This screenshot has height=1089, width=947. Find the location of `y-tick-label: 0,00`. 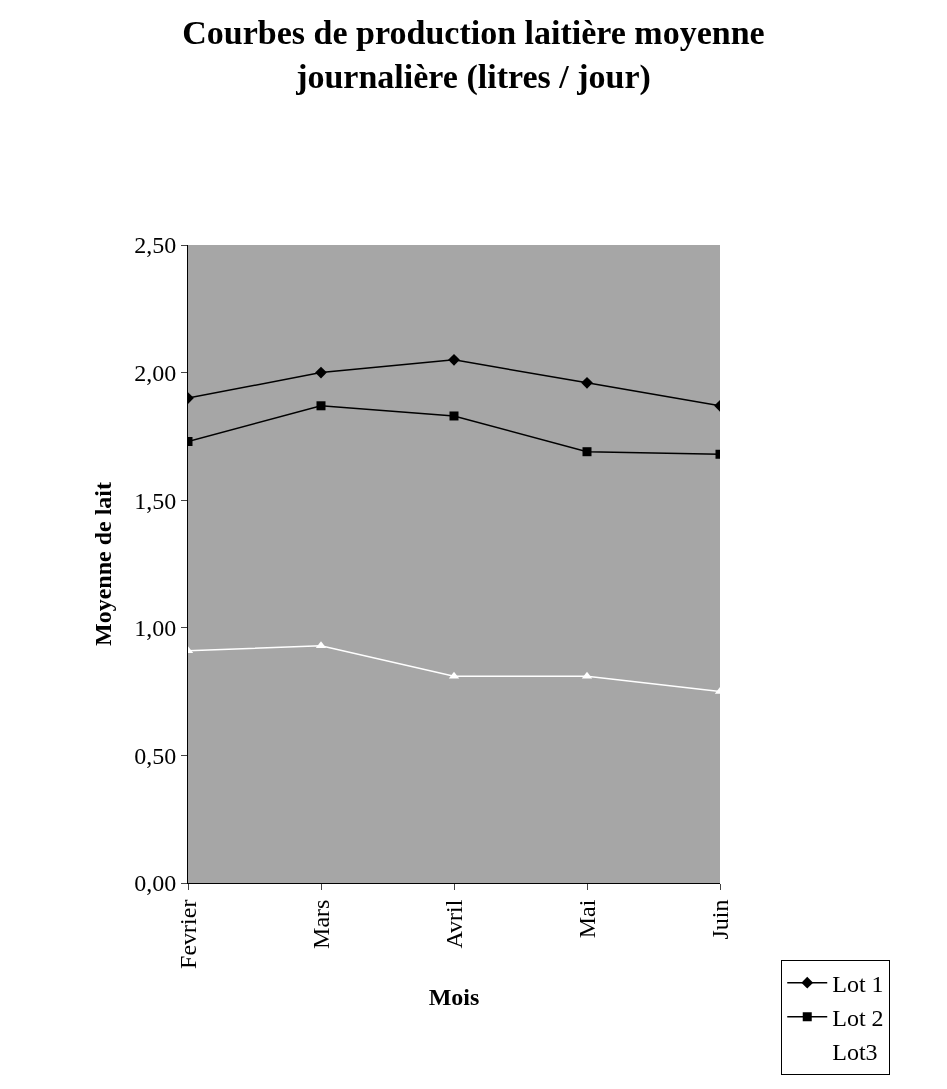

y-tick-label: 0,00 is located at coordinates (155, 883).